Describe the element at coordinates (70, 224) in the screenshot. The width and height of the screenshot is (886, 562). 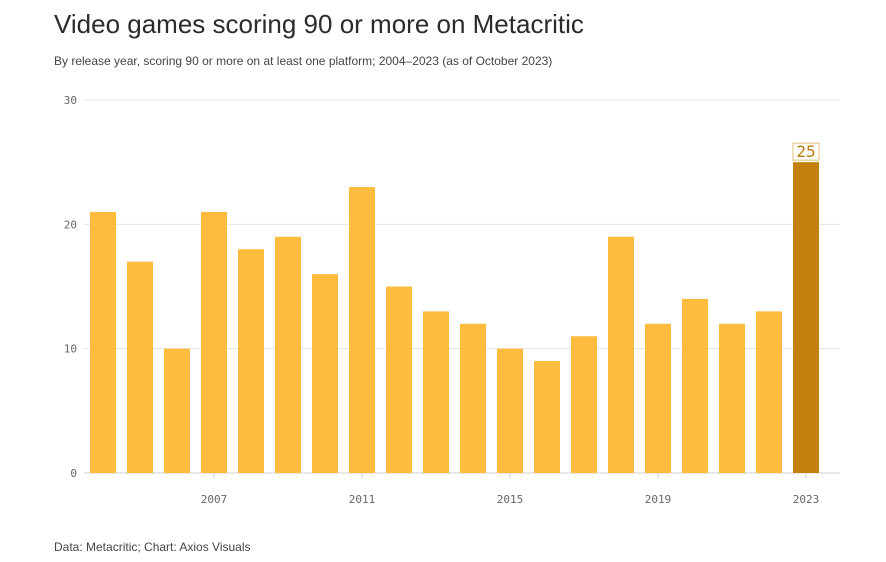
I see `y-tick-label: 20` at that location.